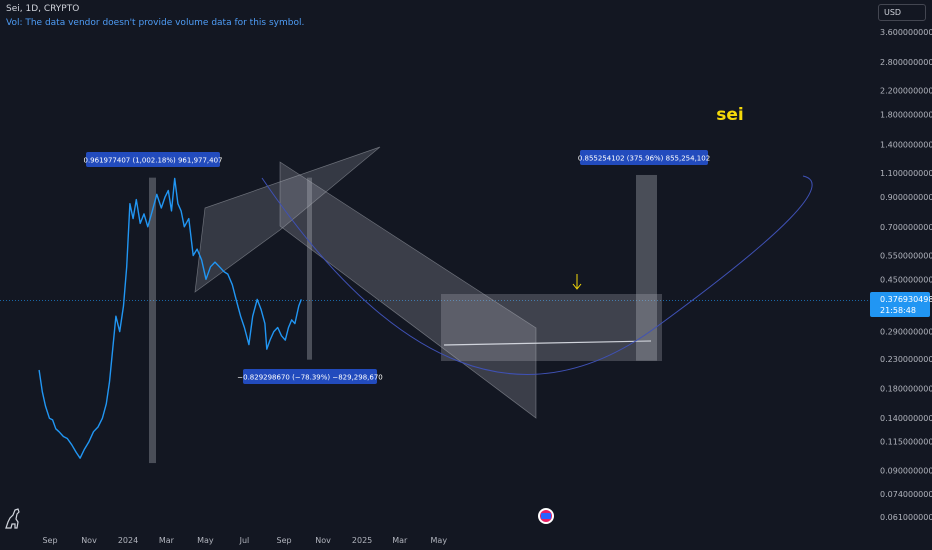  I want to click on y-tick-label: 0.061000000, so click(906, 517).